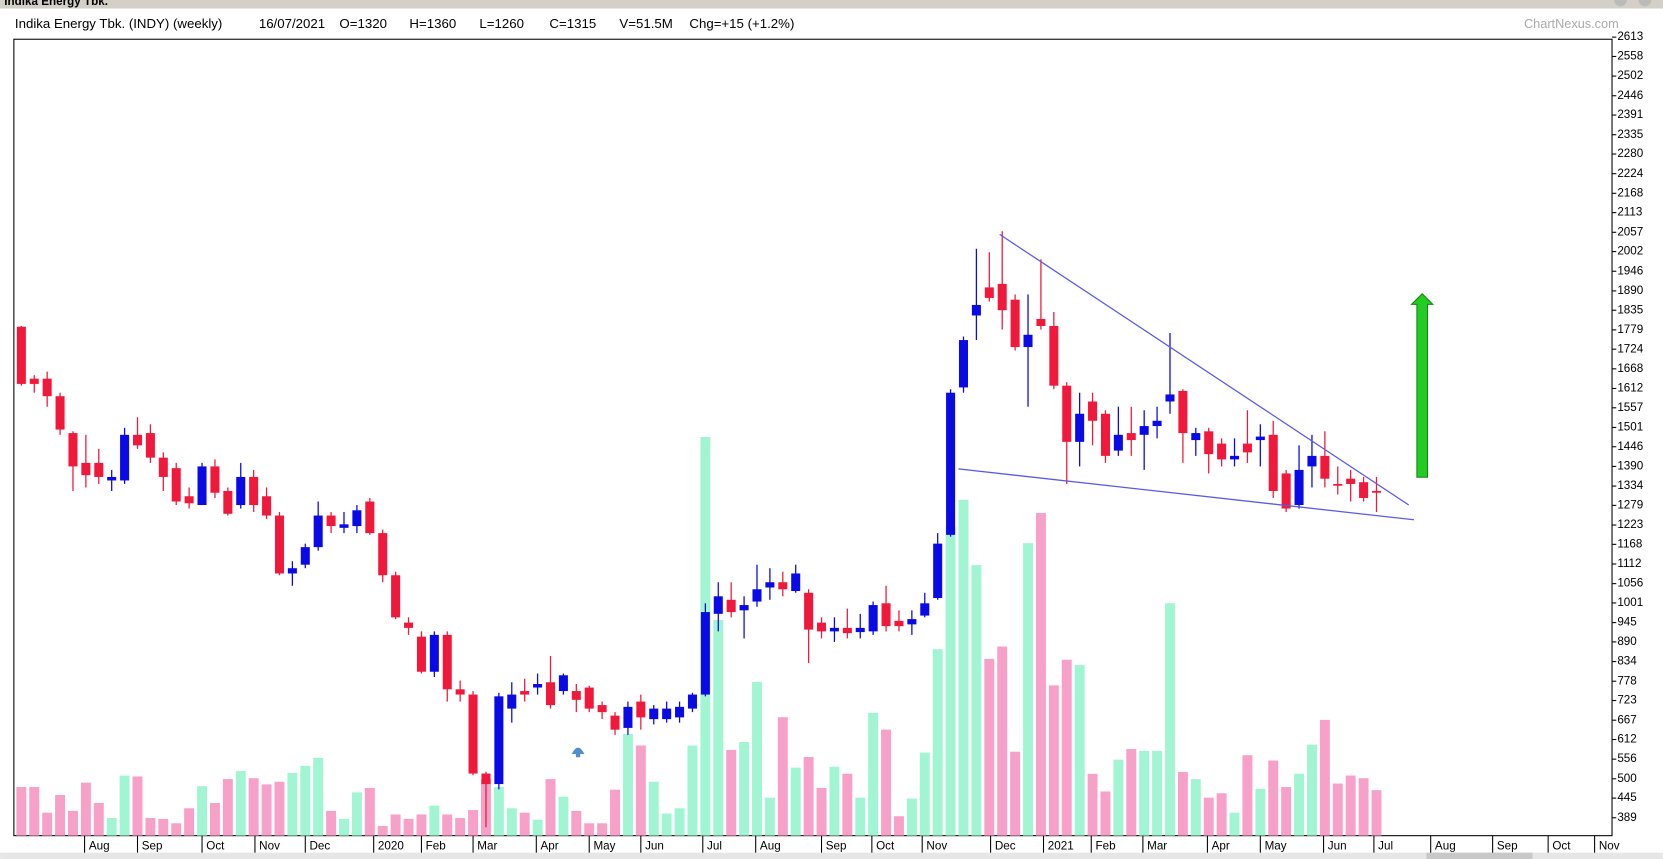 Image resolution: width=1663 pixels, height=859 pixels. I want to click on y-tick-label: 2113, so click(1629, 212).